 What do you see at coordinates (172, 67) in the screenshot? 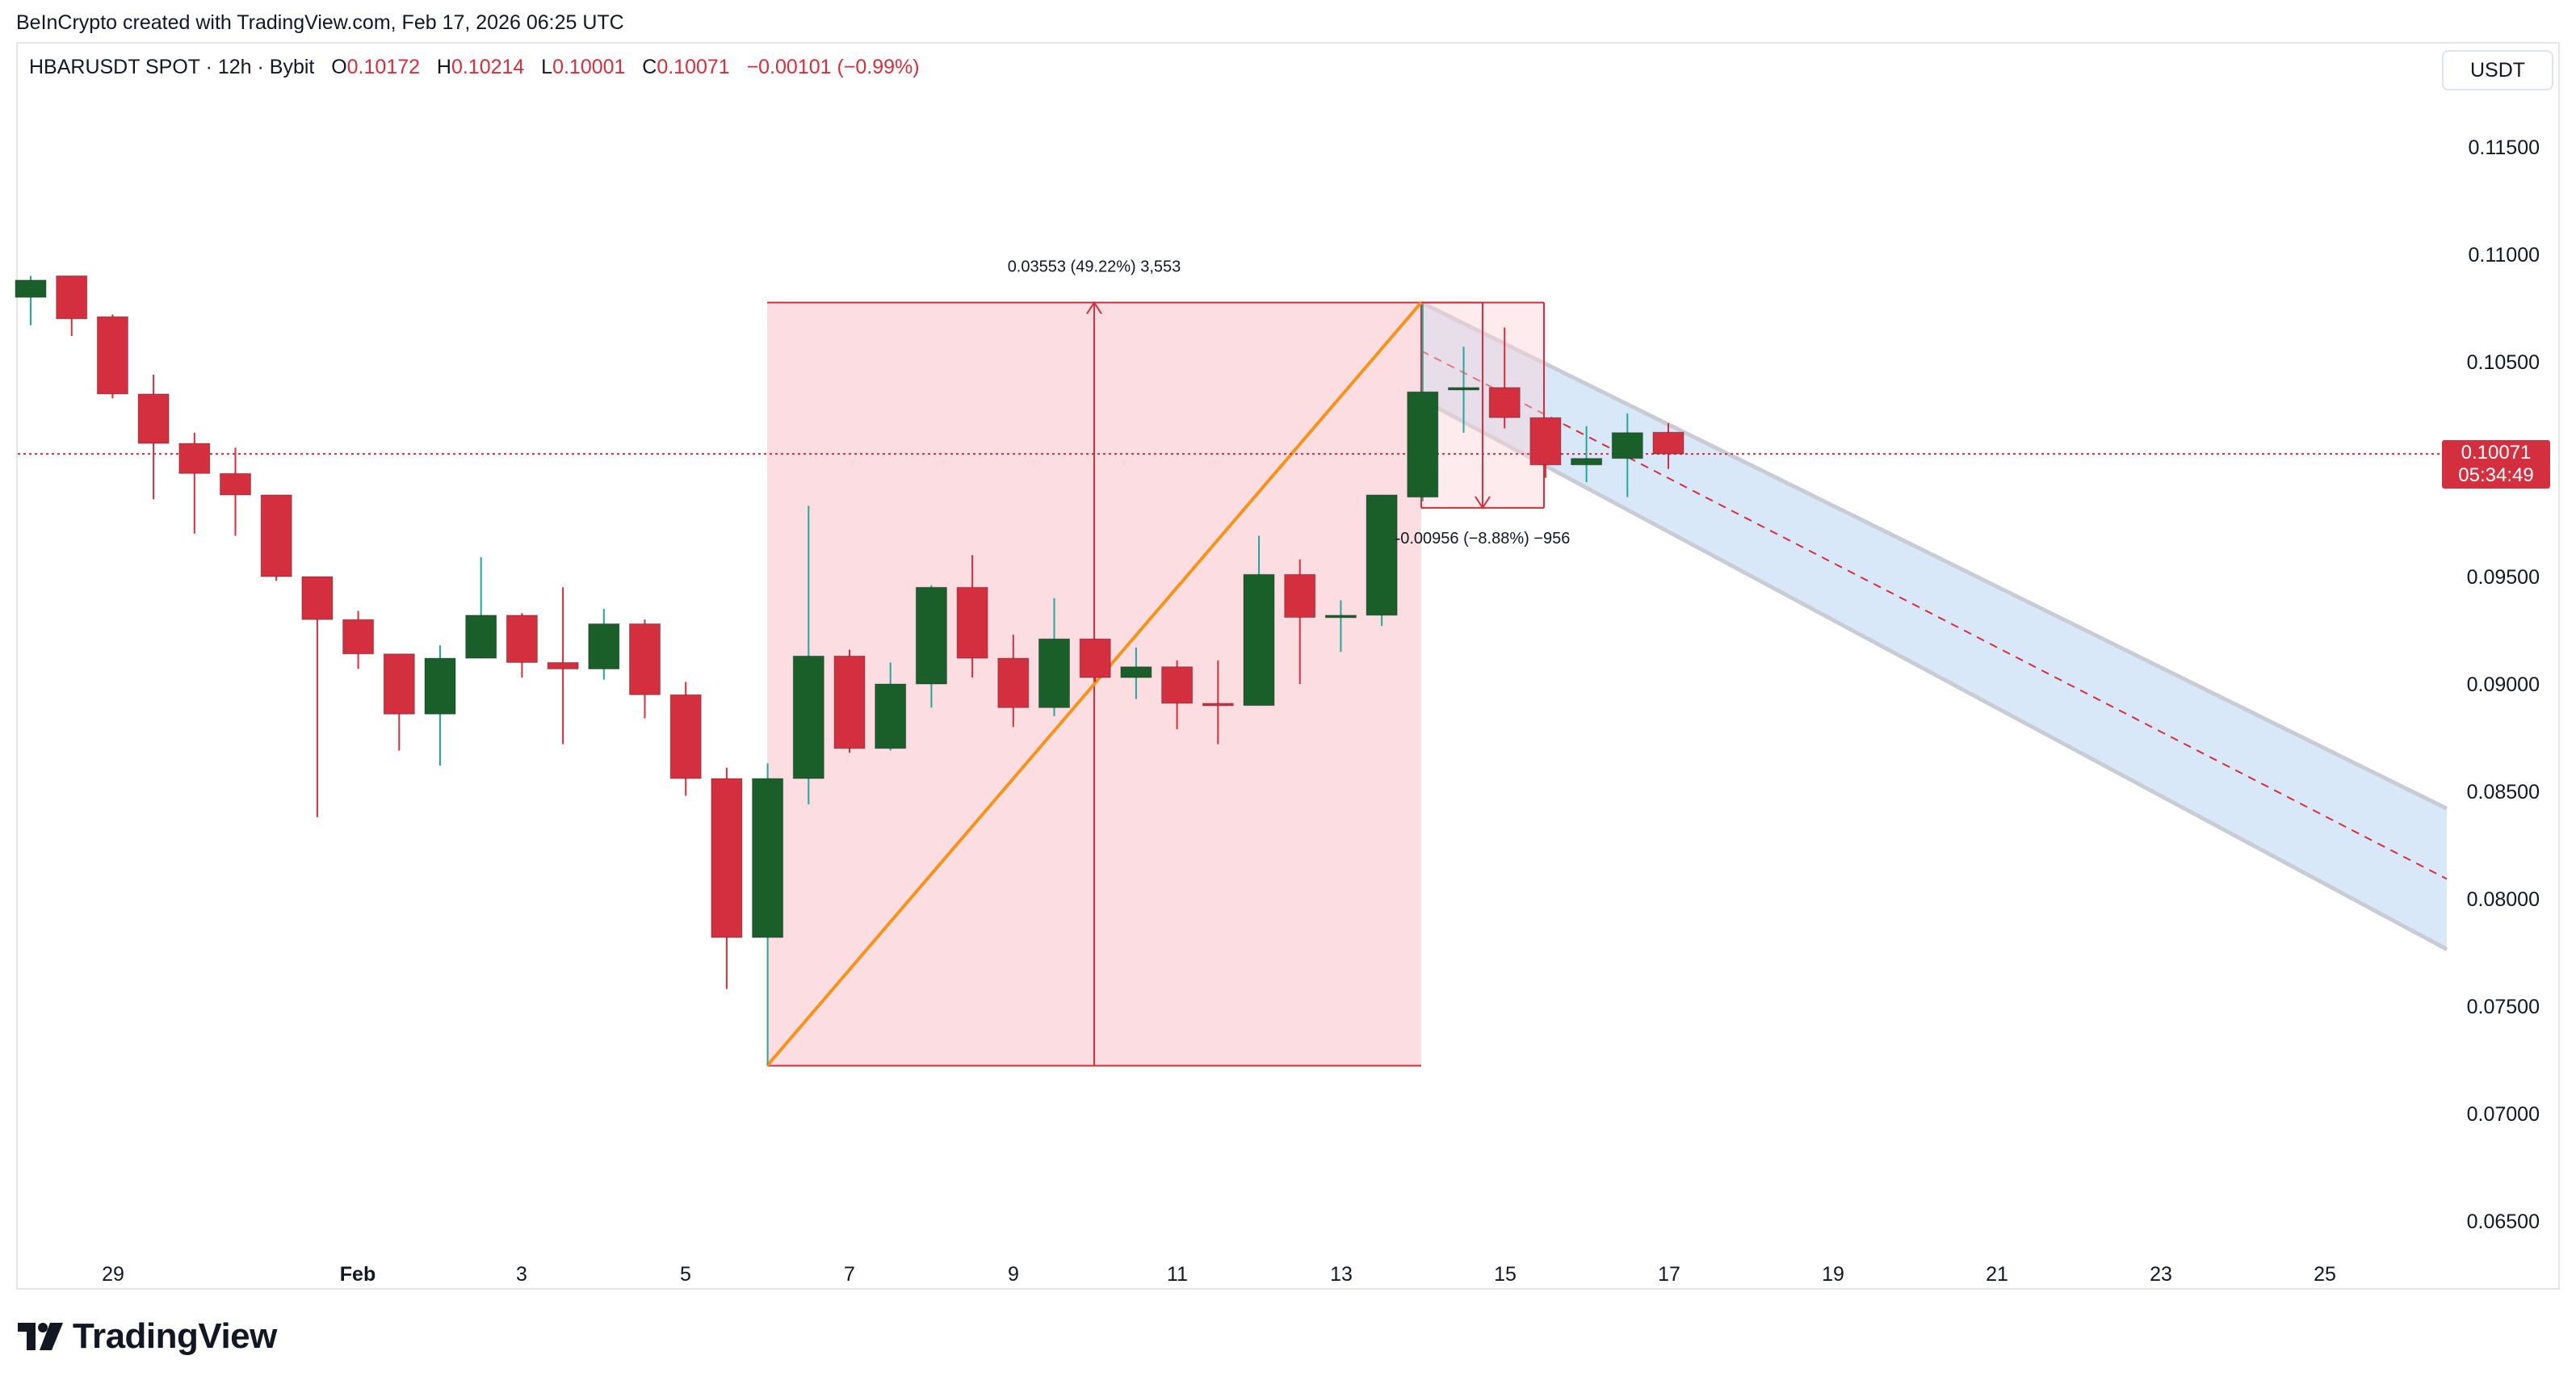
I see `legend-symbol: HBARUSDT SPOT · 12h · Bybit` at bounding box center [172, 67].